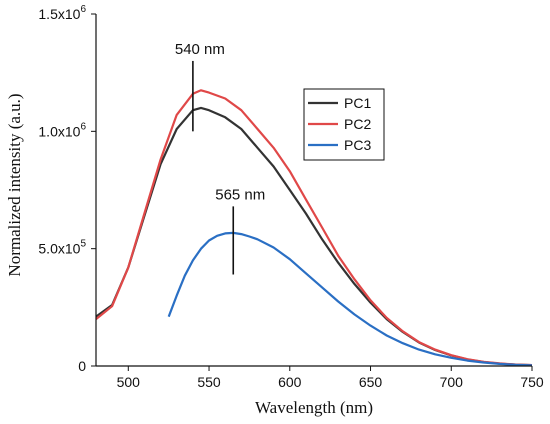 The width and height of the screenshot is (550, 424). What do you see at coordinates (240, 194) in the screenshot?
I see `annotation-label-1: 565 nm` at bounding box center [240, 194].